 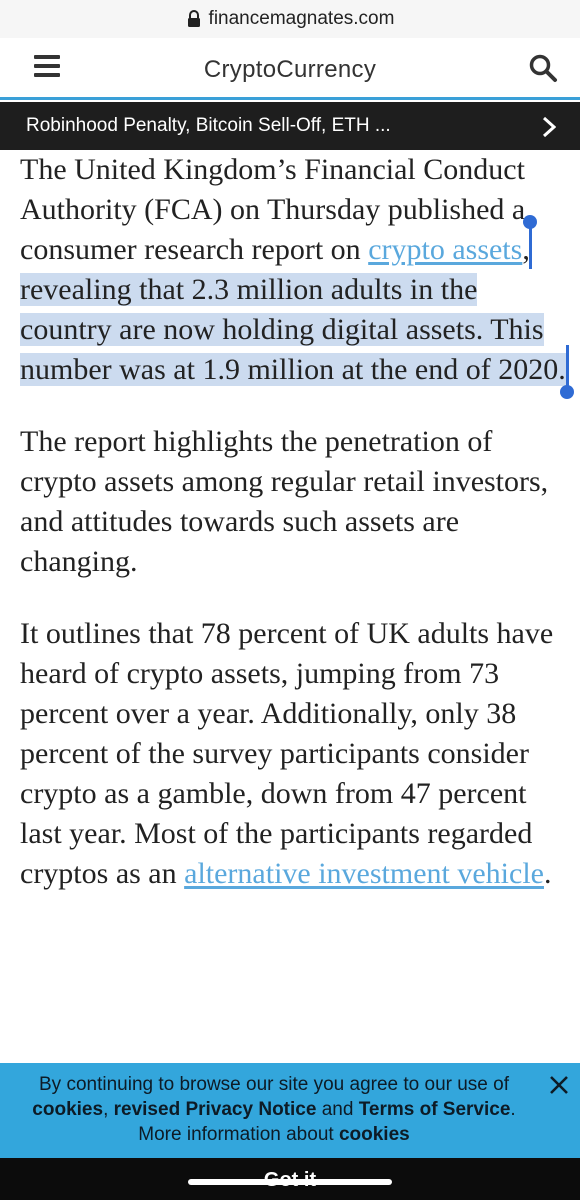 I want to click on got-it-bar: Got it, so click(x=290, y=1179).